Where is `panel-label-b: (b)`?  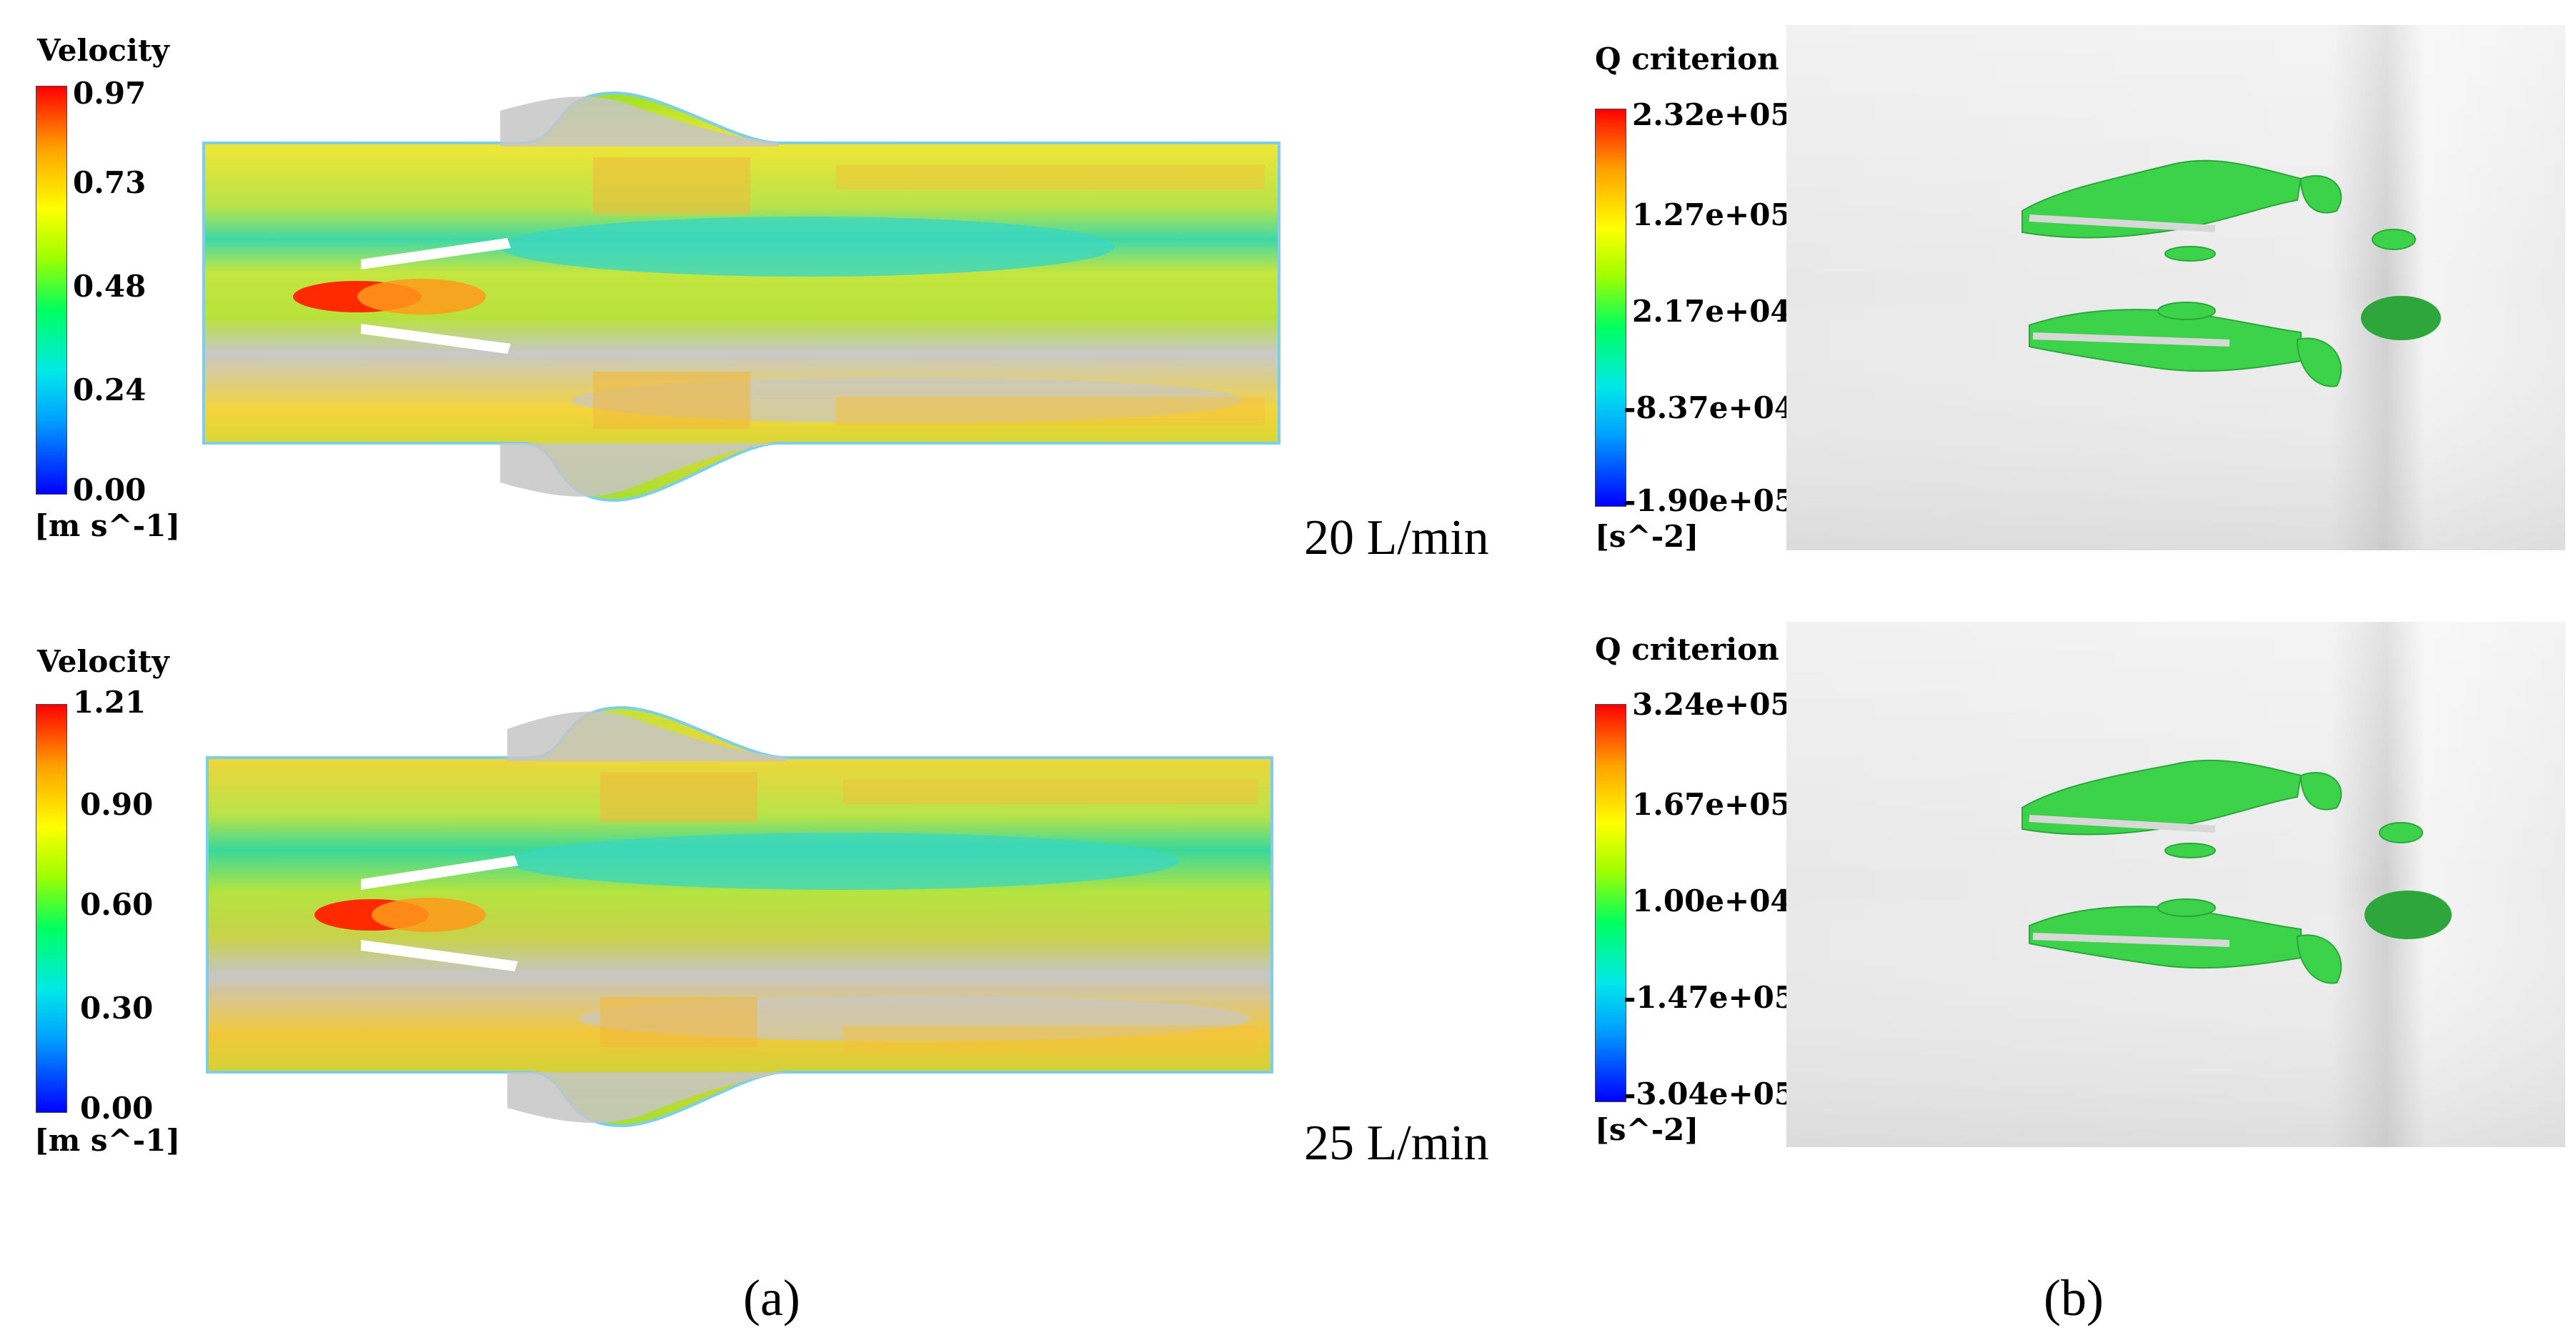 panel-label-b: (b) is located at coordinates (2074, 1298).